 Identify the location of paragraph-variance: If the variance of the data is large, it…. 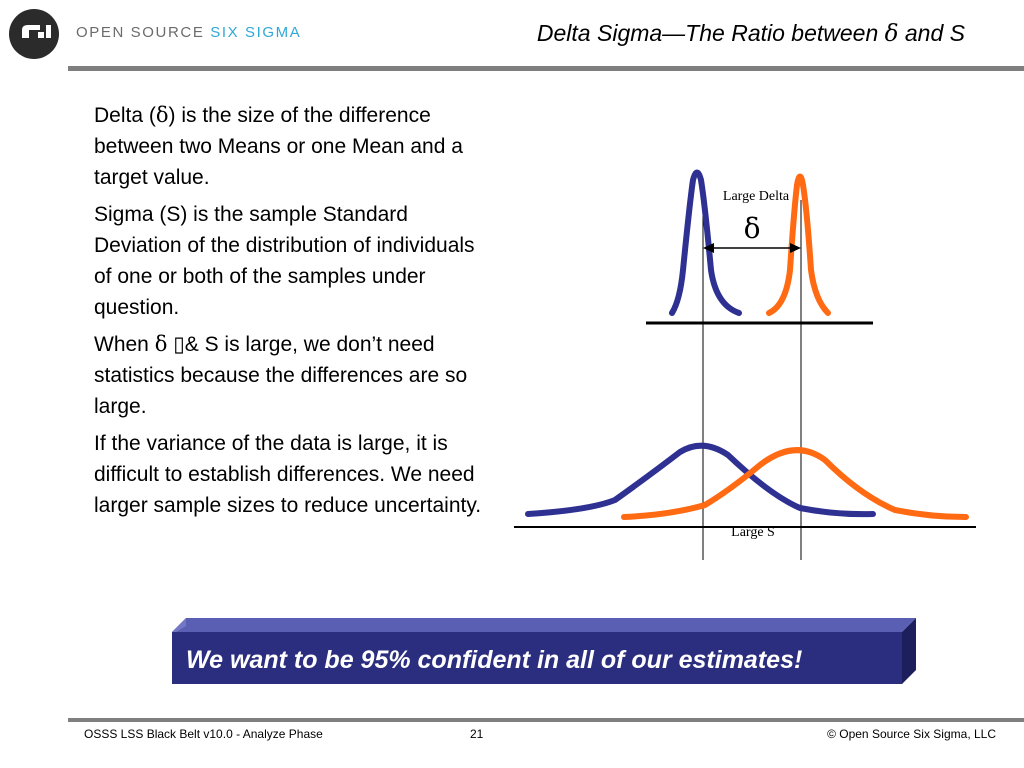
(288, 474).